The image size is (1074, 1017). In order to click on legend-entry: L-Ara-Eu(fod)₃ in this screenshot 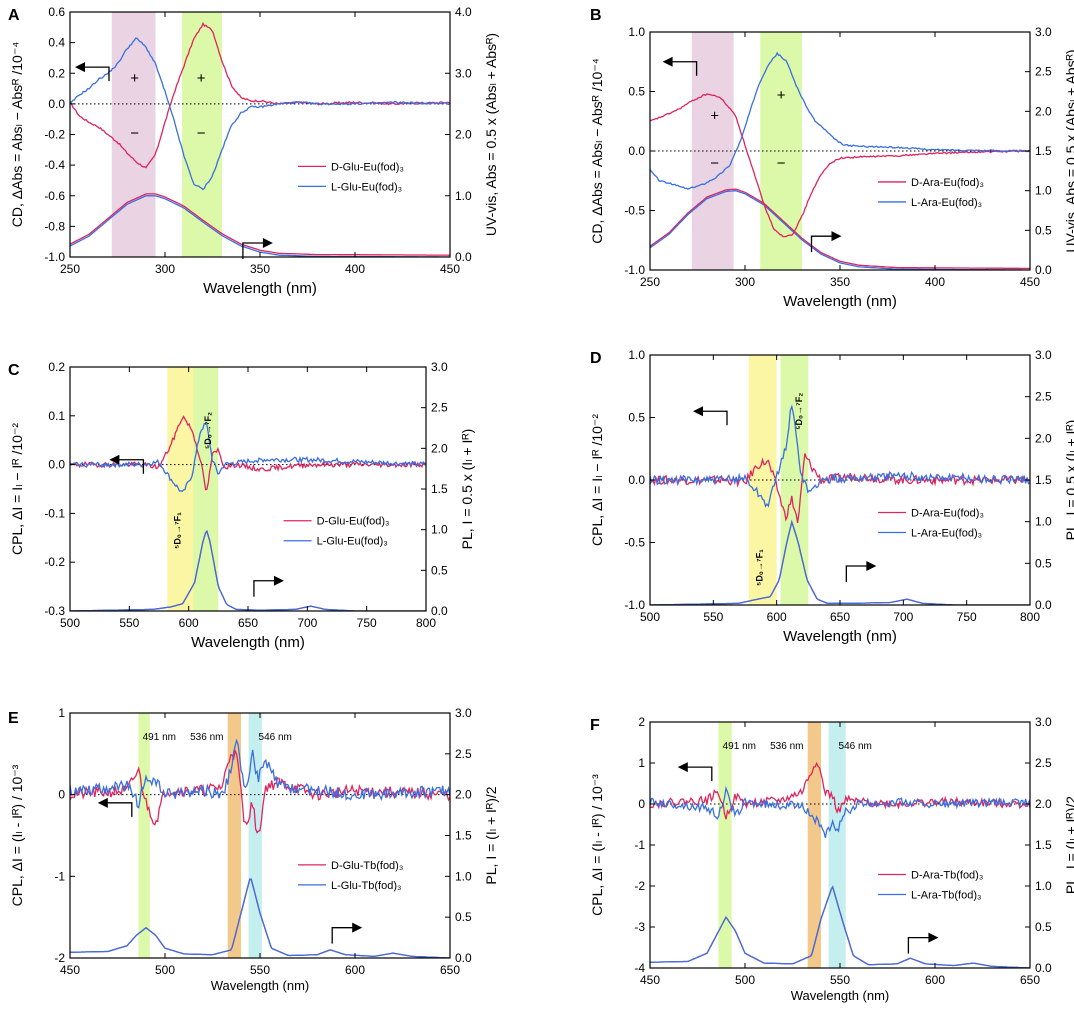, I will do `click(946, 203)`.